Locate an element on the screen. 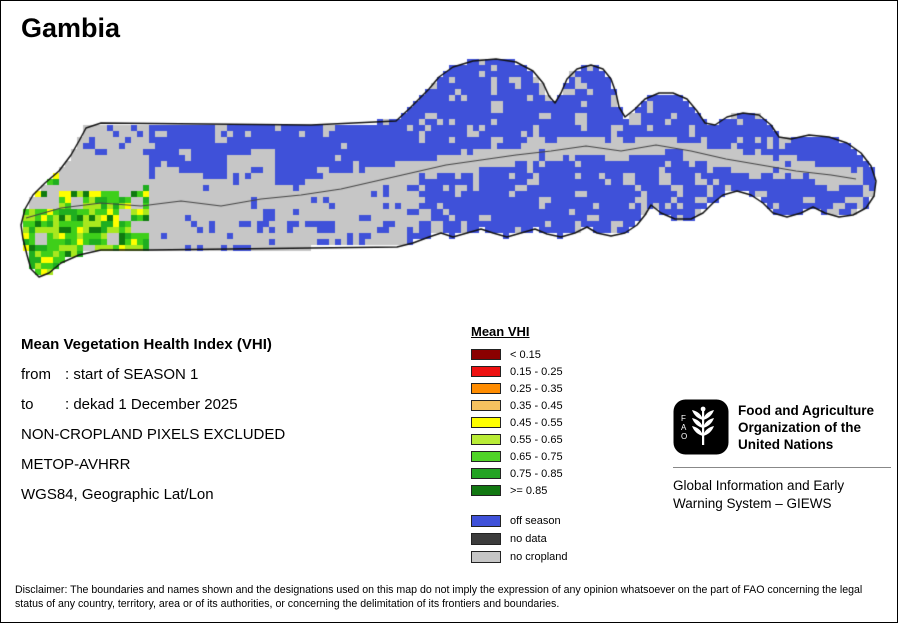 This screenshot has width=900, height=625. legend-row: no data is located at coordinates (519, 539).